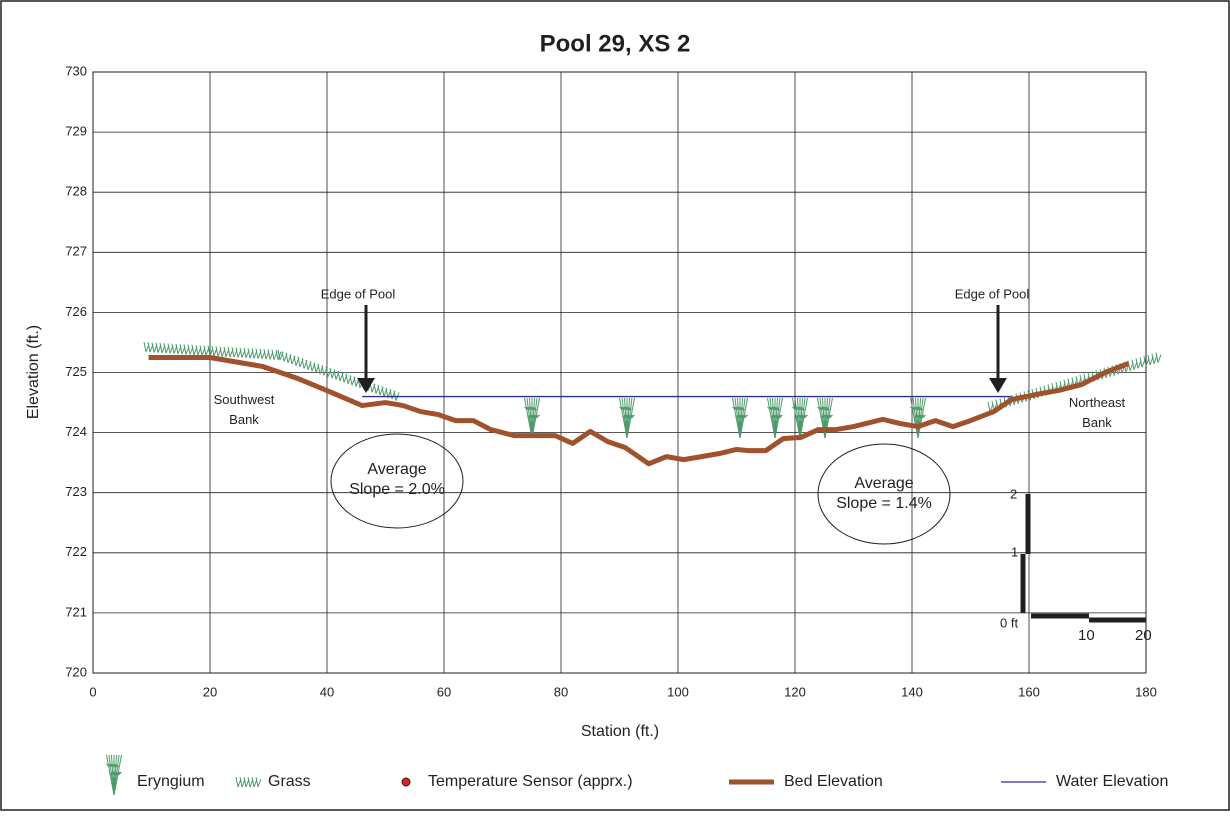 The height and width of the screenshot is (816, 1230). Describe the element at coordinates (1014, 551) in the screenshot. I see `scale-label: 1` at that location.